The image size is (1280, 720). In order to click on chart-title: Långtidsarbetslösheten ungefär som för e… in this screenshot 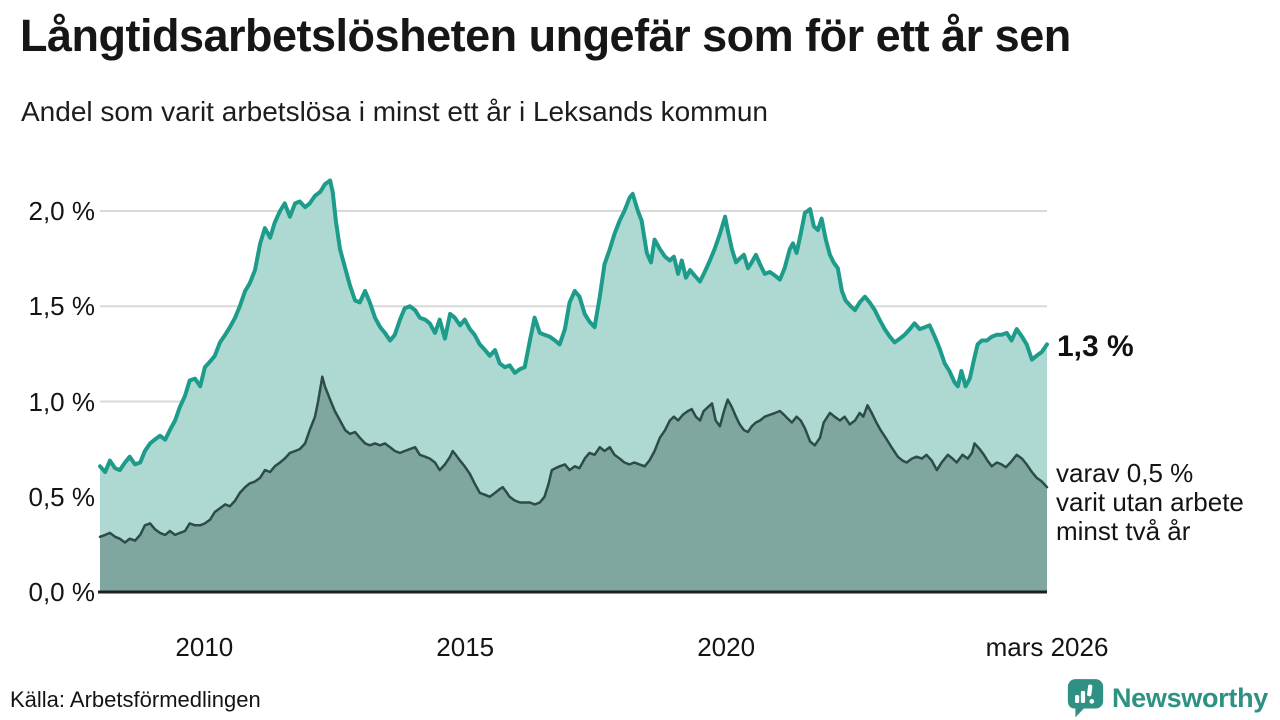, I will do `click(545, 35)`.